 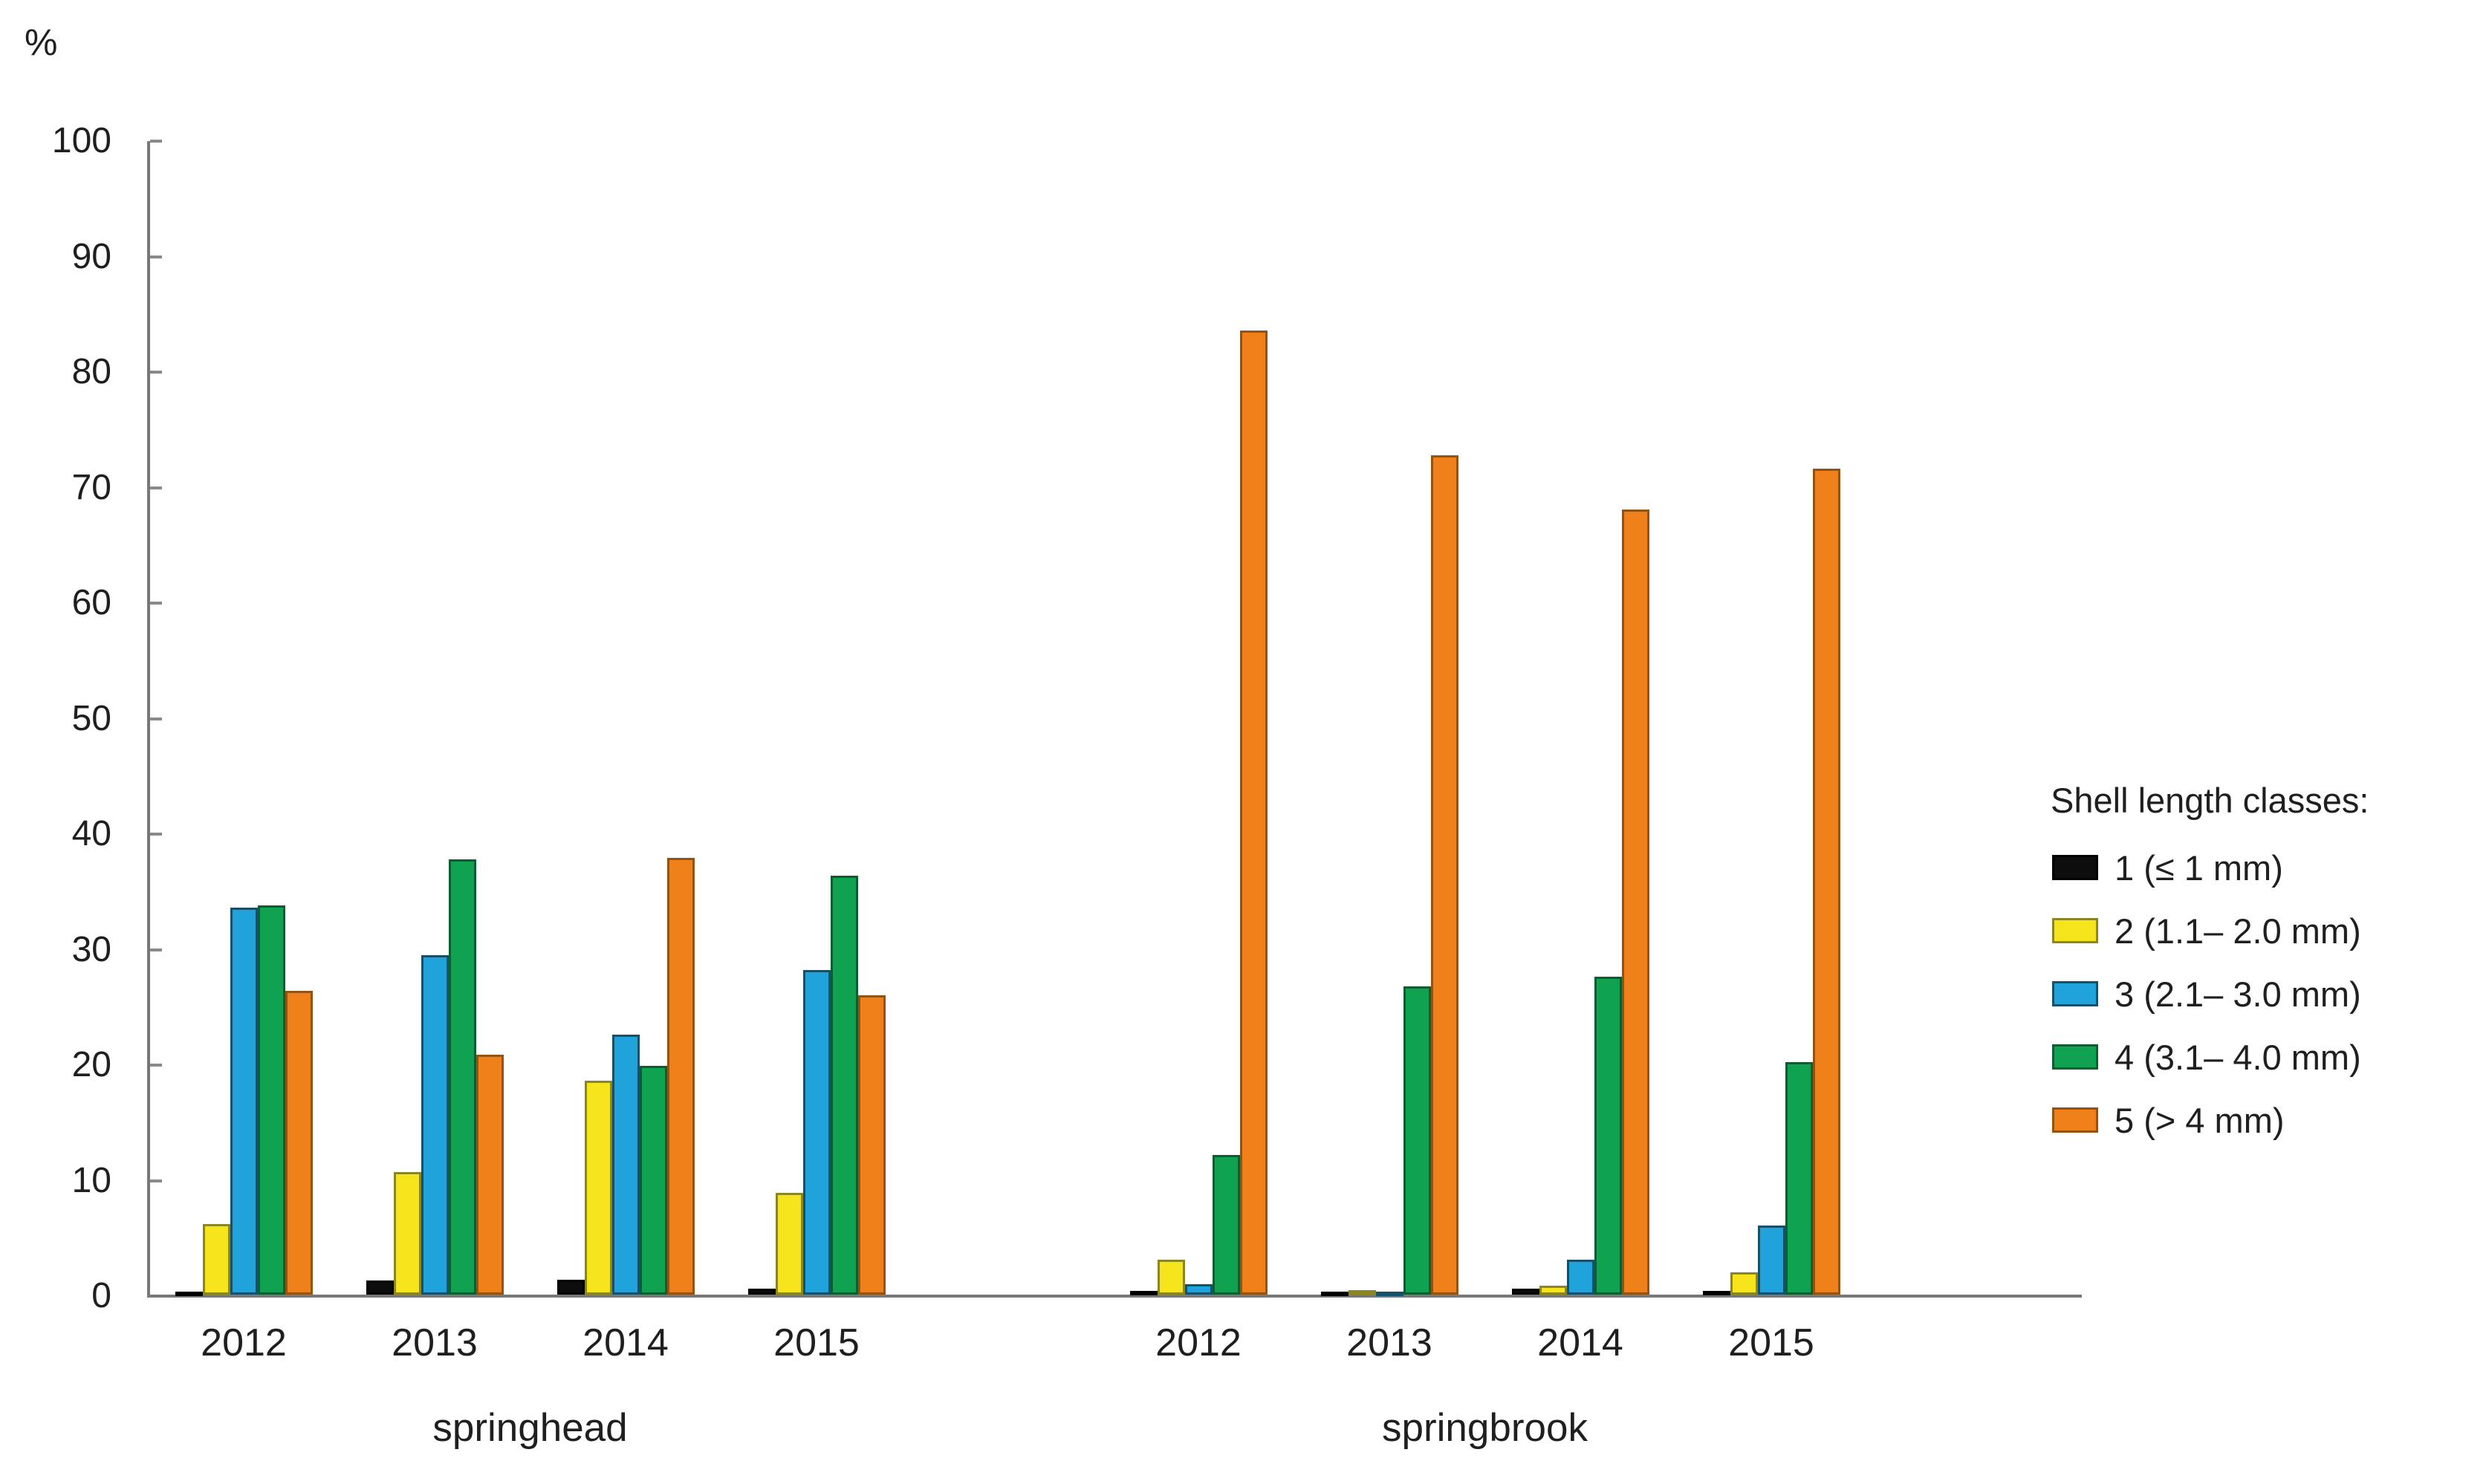 What do you see at coordinates (42, 43) in the screenshot?
I see `y-axis-unit-label: %` at bounding box center [42, 43].